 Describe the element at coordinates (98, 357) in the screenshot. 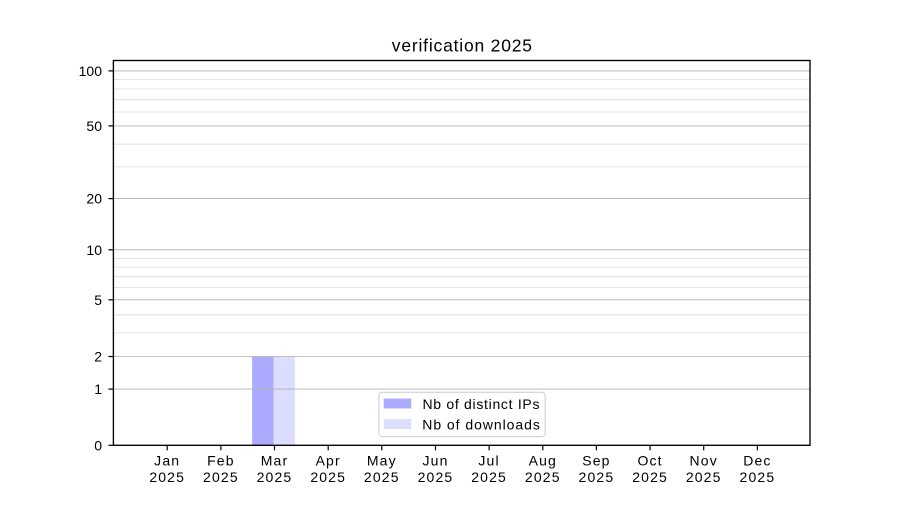

I see `svg-text: 2` at that location.